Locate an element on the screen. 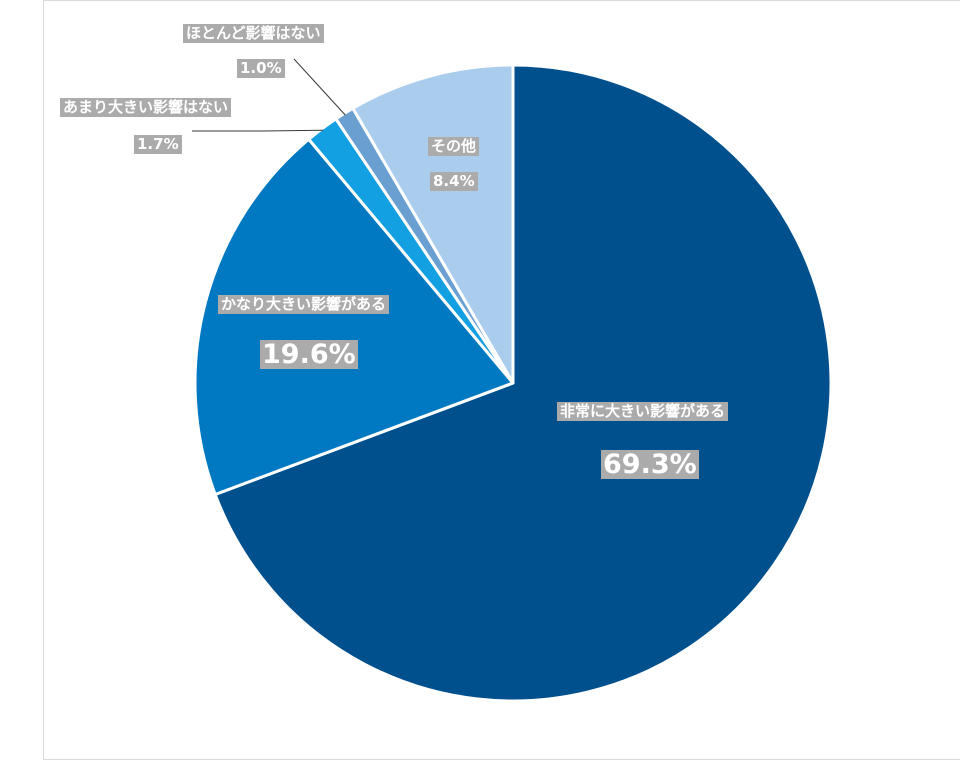 Image resolution: width=960 pixels, height=760 pixels. slice-value-fairly-large: 19.6% is located at coordinates (309, 354).